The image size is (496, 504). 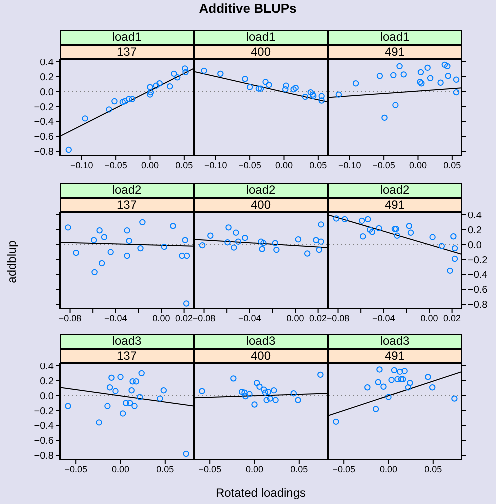 What do you see at coordinates (127, 37) in the screenshot?
I see `chart-title: load1` at bounding box center [127, 37].